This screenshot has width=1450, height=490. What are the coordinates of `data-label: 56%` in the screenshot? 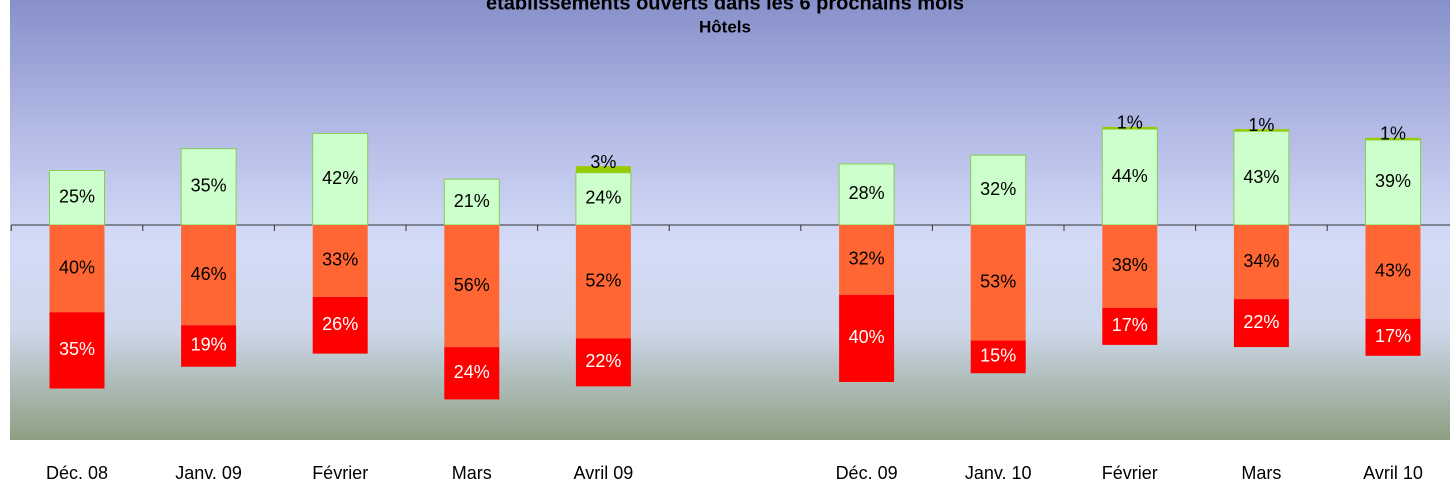 It's located at (472, 285).